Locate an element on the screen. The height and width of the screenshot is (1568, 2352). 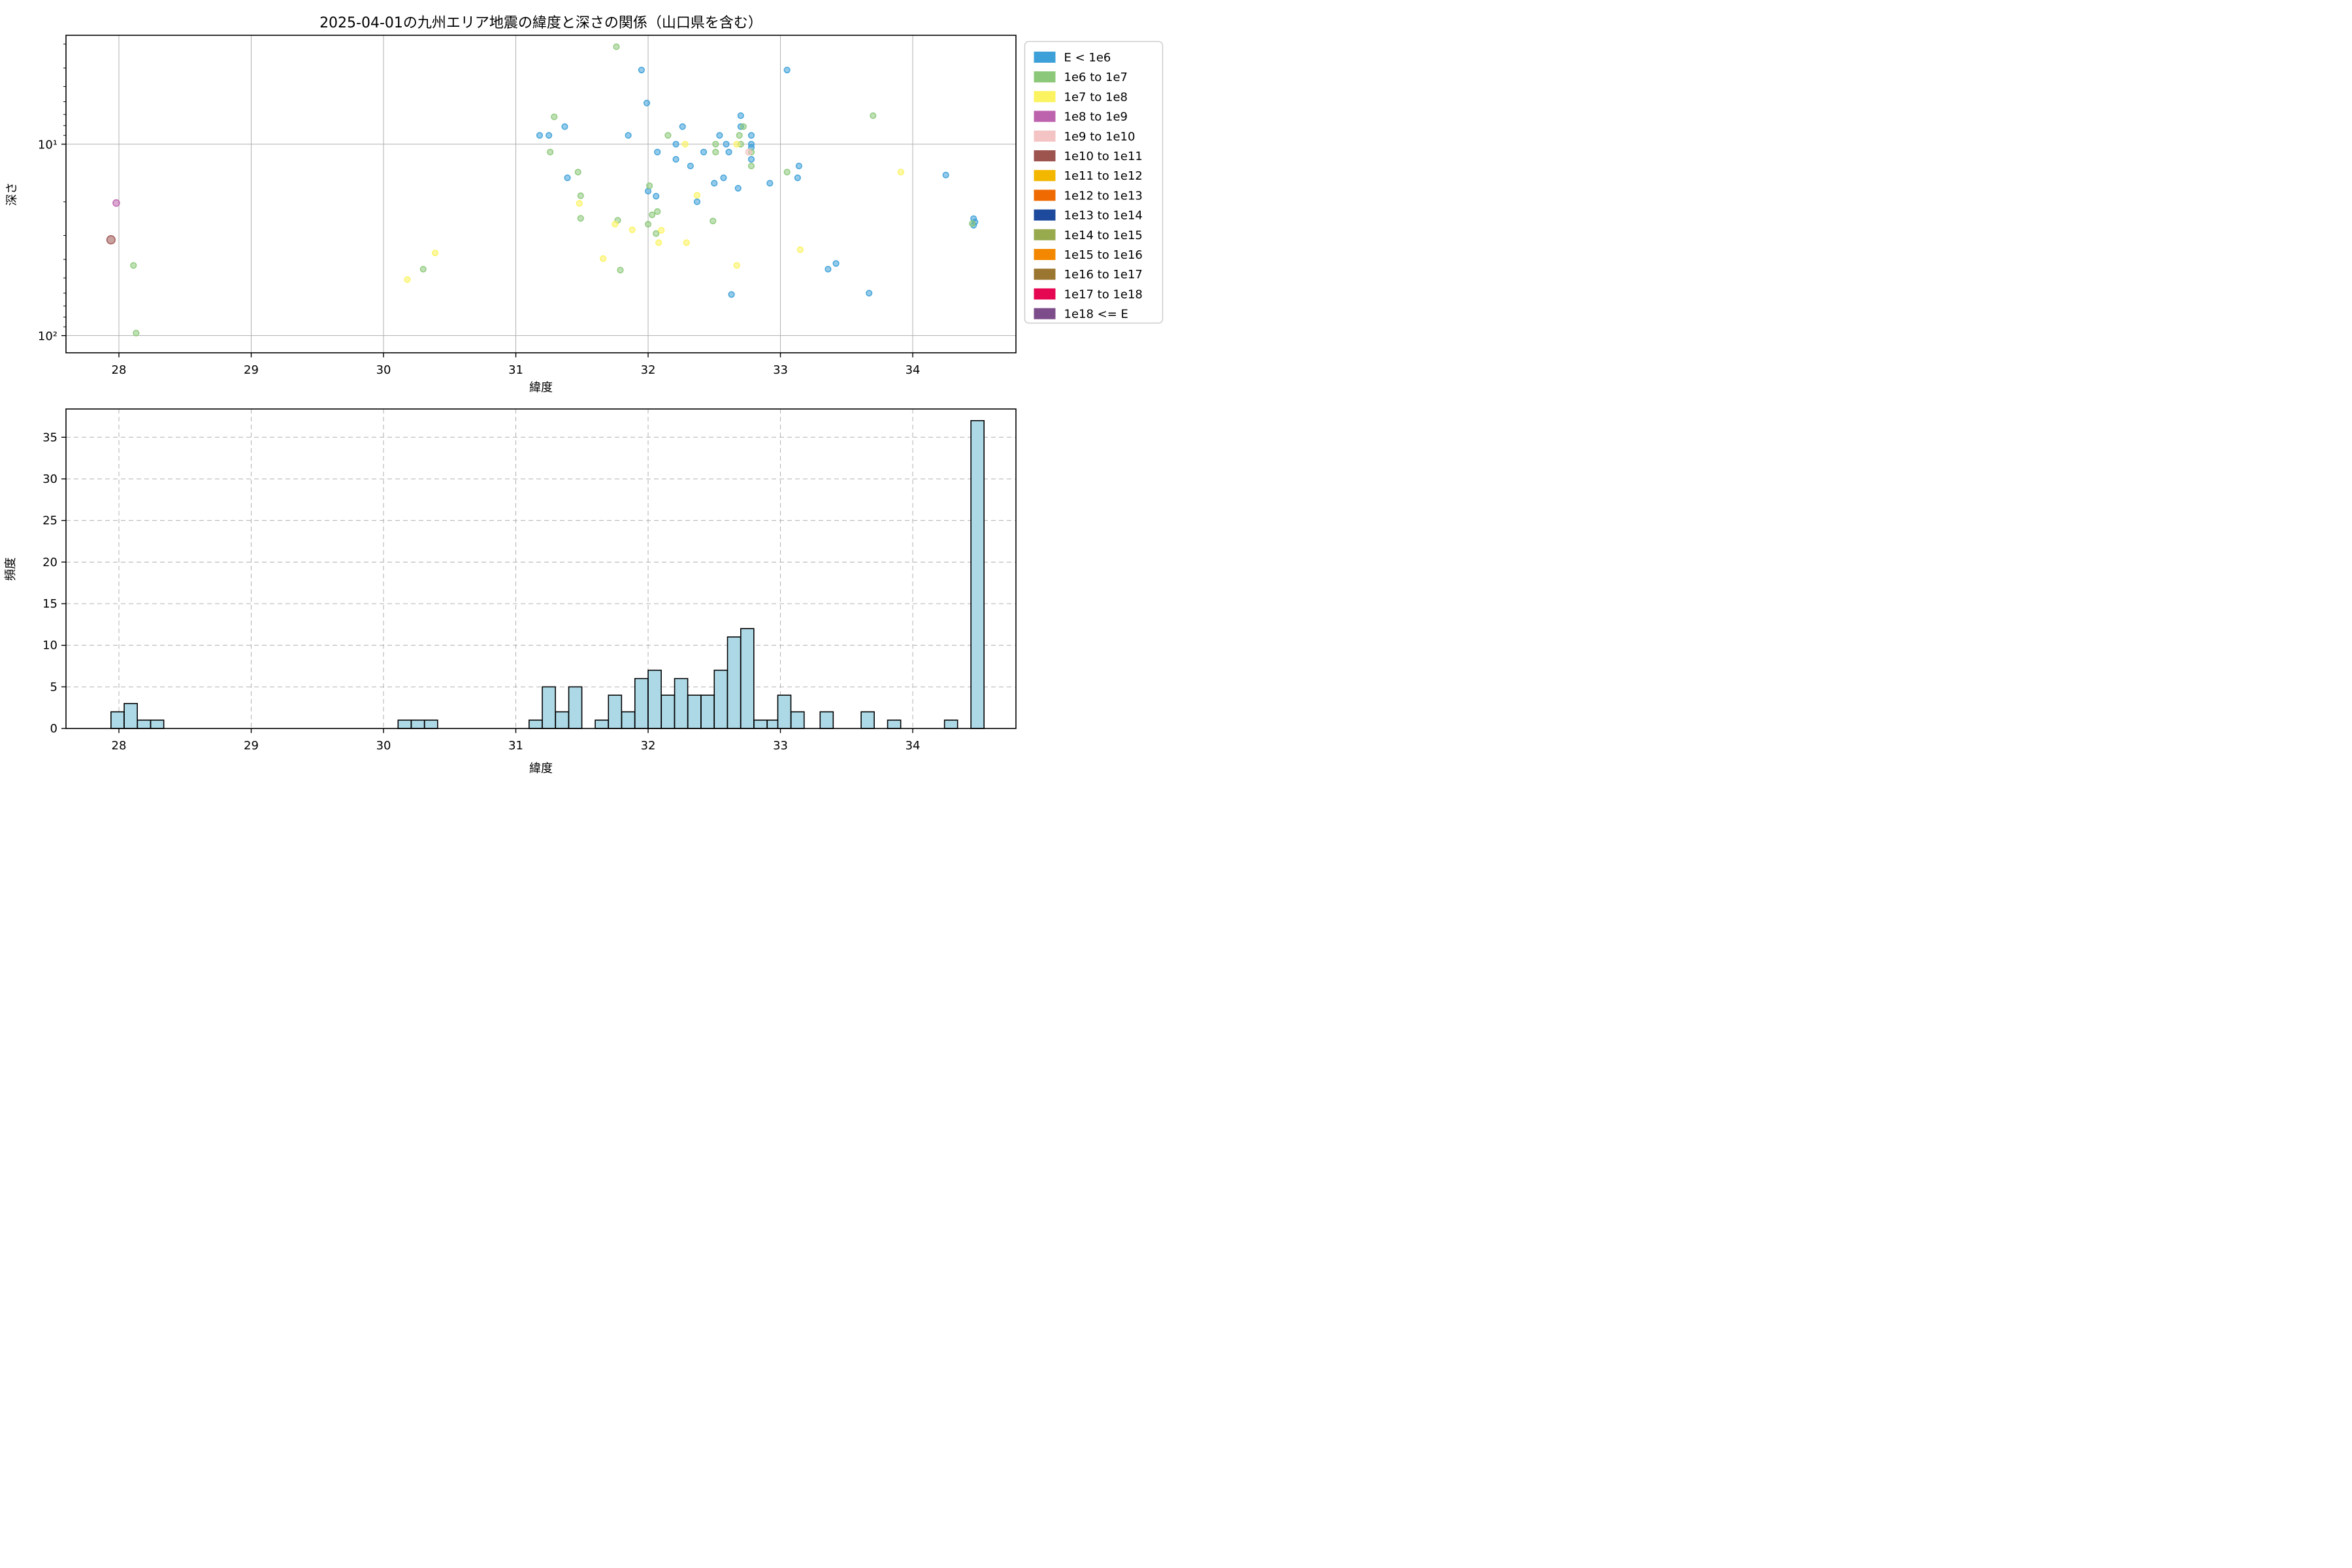
hist-xtick-label: 30 is located at coordinates (383, 746).